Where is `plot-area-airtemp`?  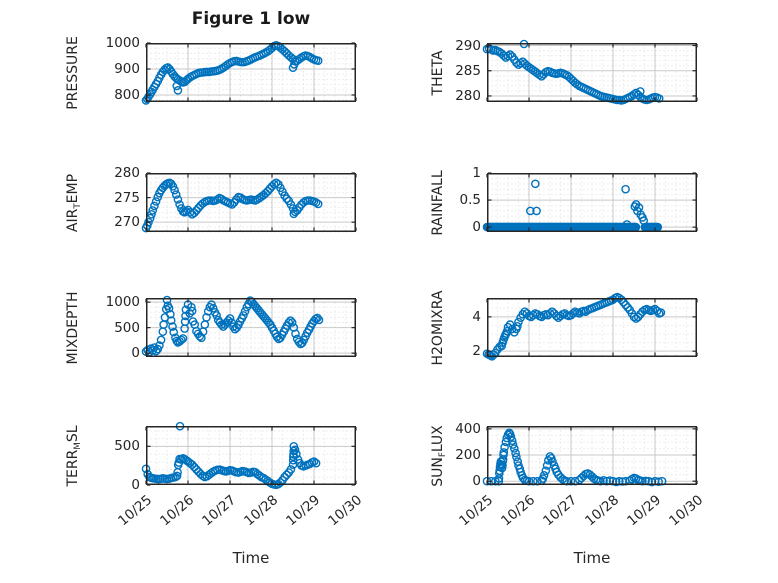
plot-area-airtemp is located at coordinates (249, 202).